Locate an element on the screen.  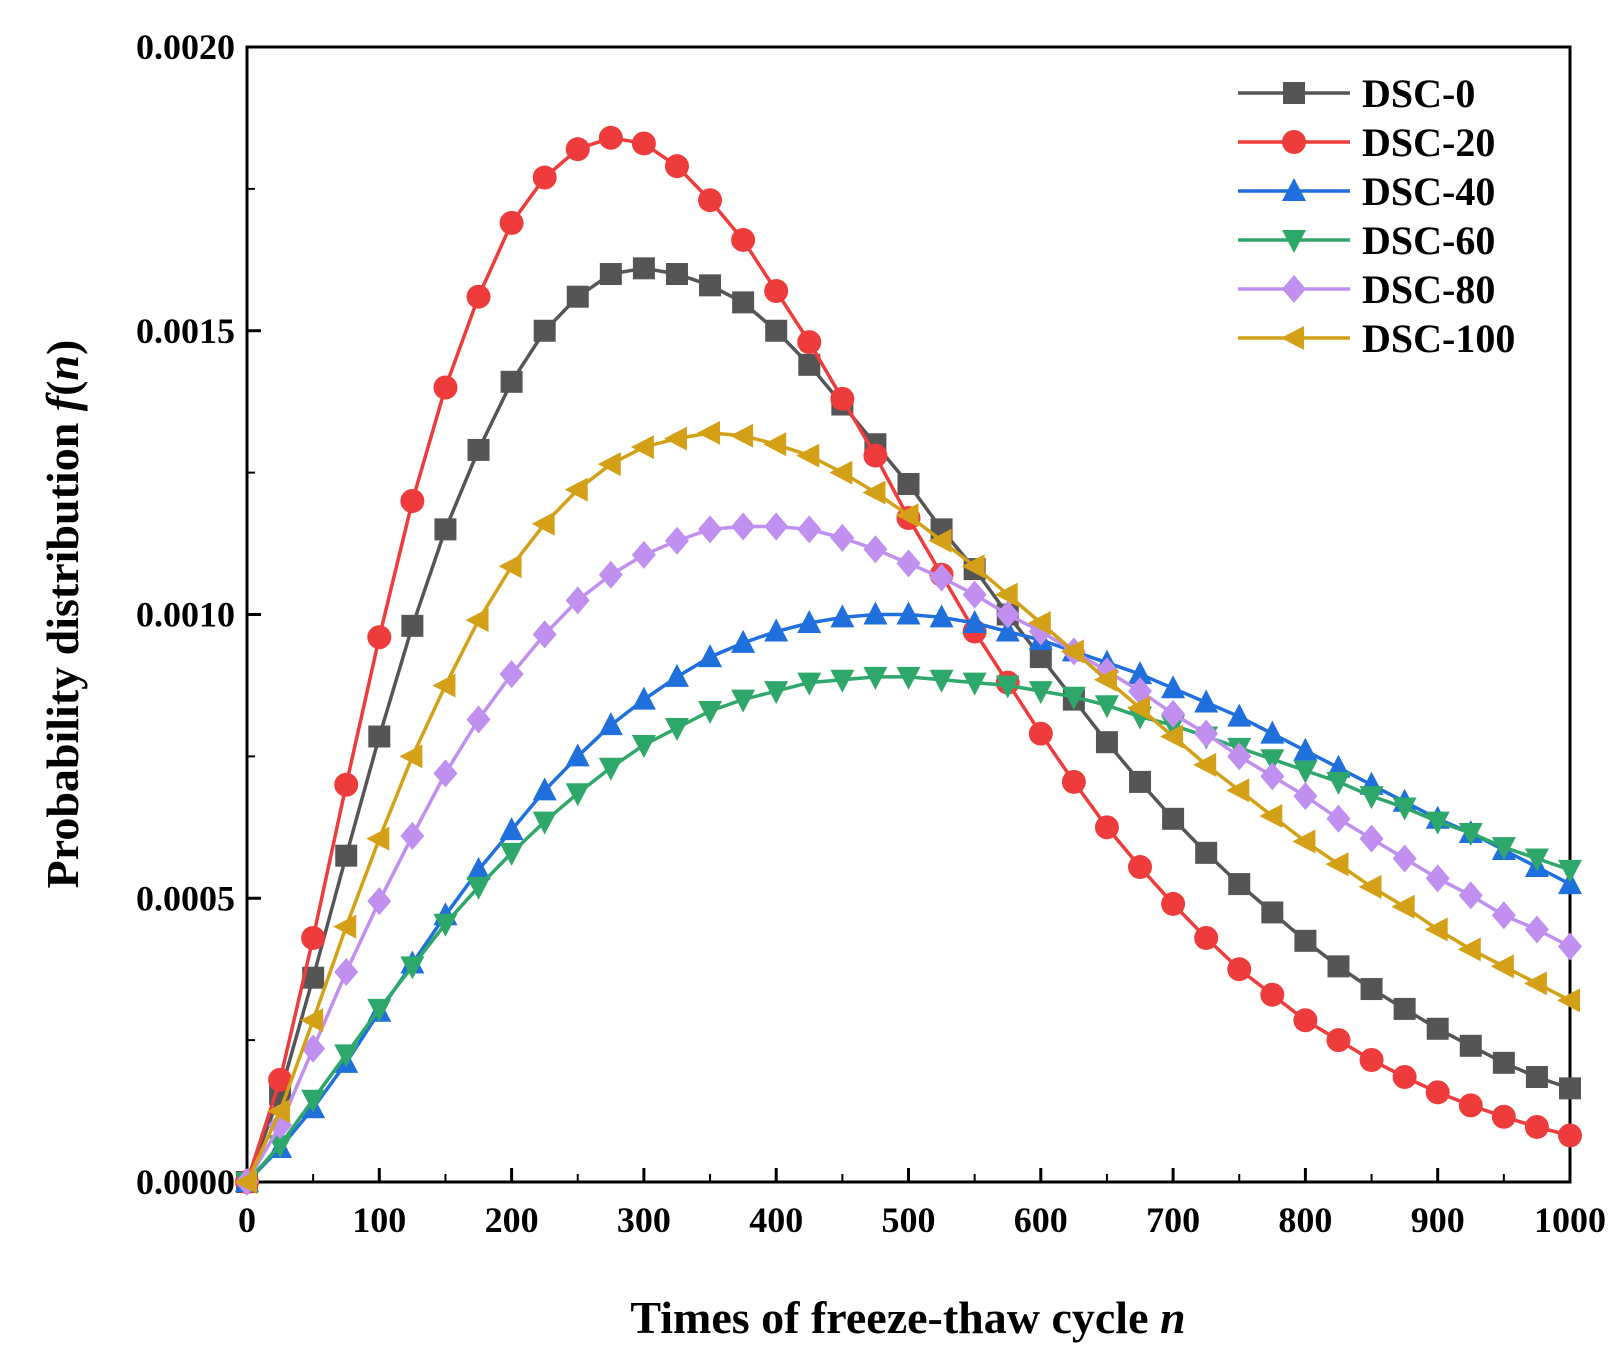
y-axis: 0.0000 0.0005 0.0010 0.0015 0.0020 is located at coordinates (198, 614).